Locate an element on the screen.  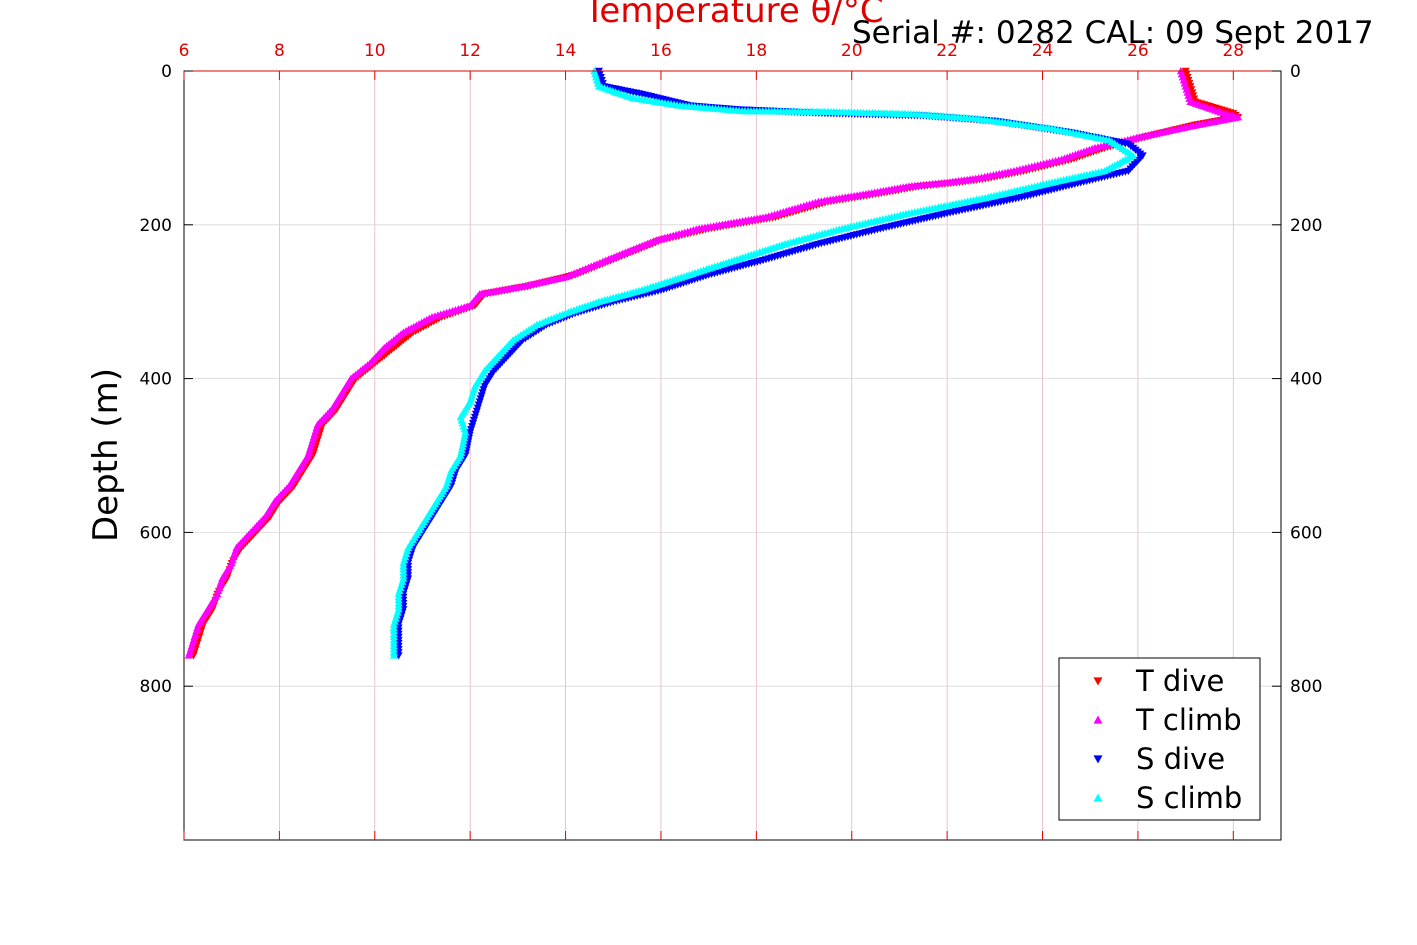
legend-label: S dive is located at coordinates (1180, 759).